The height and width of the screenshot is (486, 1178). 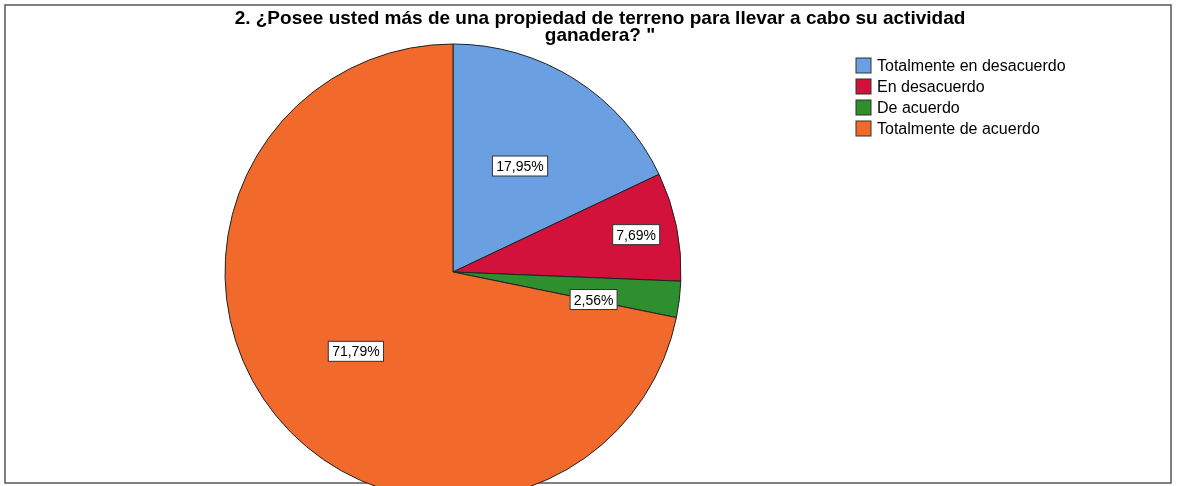 I want to click on data-label: 17,95%, so click(x=520, y=166).